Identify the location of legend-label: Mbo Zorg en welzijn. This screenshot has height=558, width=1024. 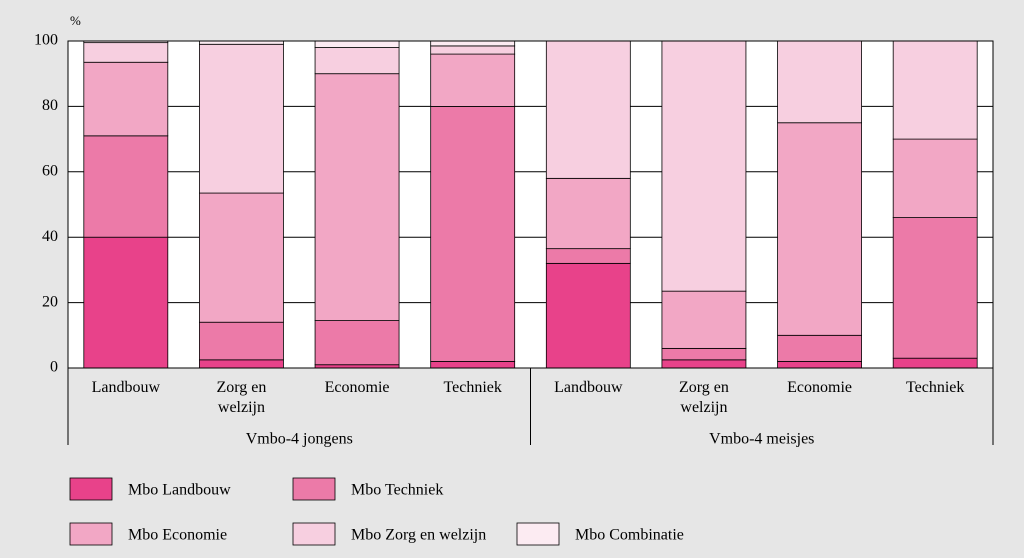
(418, 535).